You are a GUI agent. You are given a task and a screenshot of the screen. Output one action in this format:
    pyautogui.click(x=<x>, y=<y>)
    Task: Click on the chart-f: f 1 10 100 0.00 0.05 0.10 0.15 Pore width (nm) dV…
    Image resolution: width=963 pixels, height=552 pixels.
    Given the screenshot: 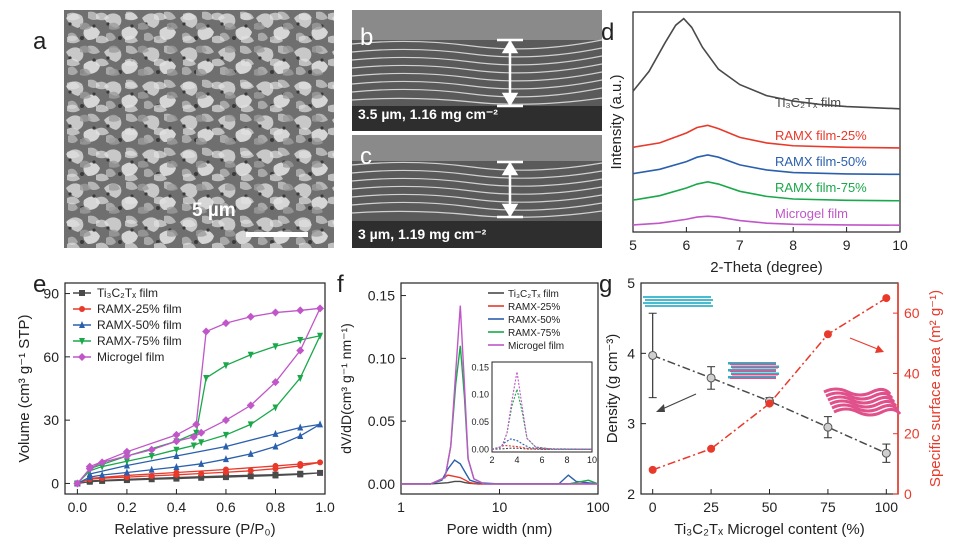 What is the action you would take?
    pyautogui.click(x=473, y=404)
    